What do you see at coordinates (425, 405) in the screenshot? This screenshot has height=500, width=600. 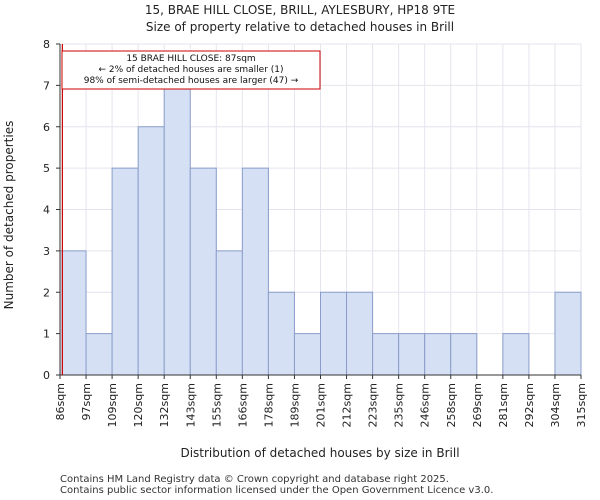 I see `x-tick-label: 246sqm` at bounding box center [425, 405].